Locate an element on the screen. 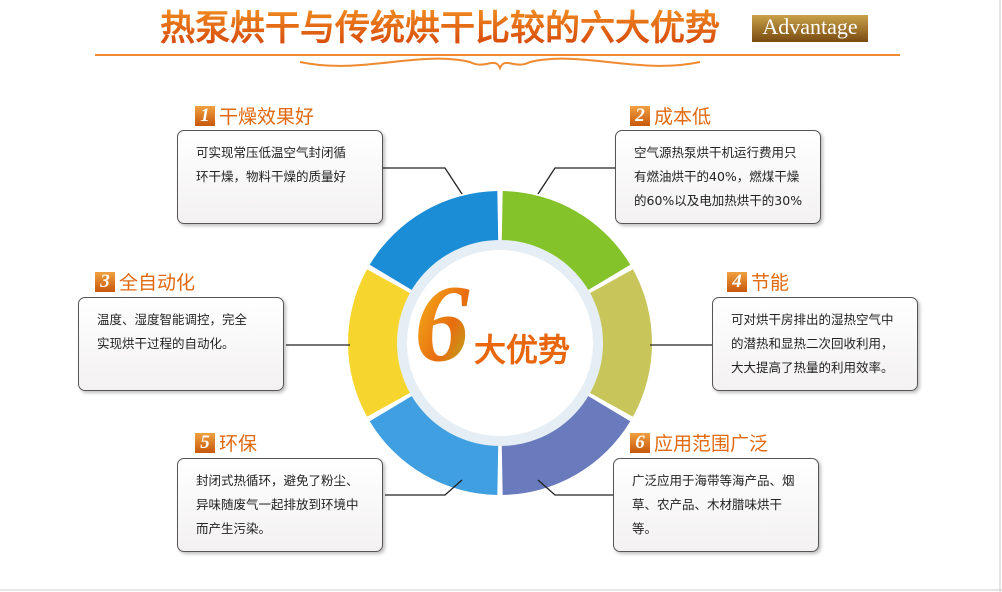 This screenshot has height=592, width=1002. badge-bg is located at coordinates (810, 28).